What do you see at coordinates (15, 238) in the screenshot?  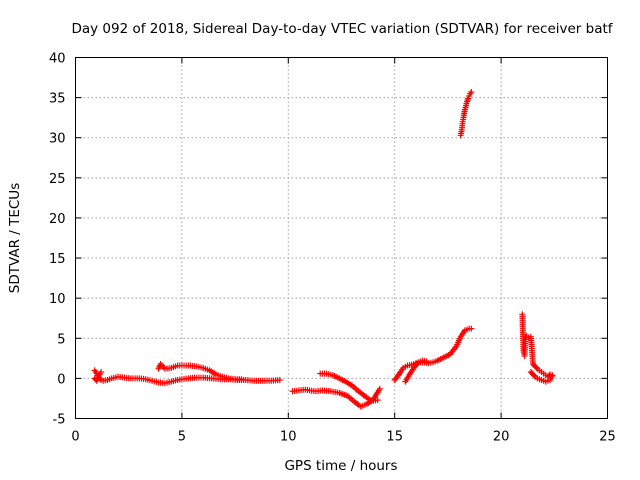 I see `y-axis-label: SDTVAR / TECUs` at bounding box center [15, 238].